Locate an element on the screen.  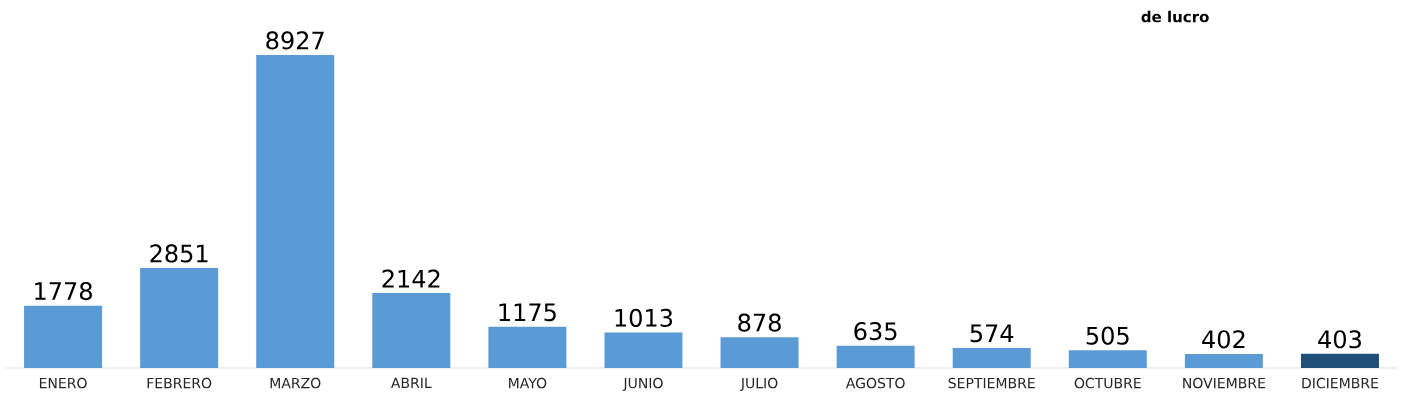
x-tick-label: ABRIL is located at coordinates (411, 382).